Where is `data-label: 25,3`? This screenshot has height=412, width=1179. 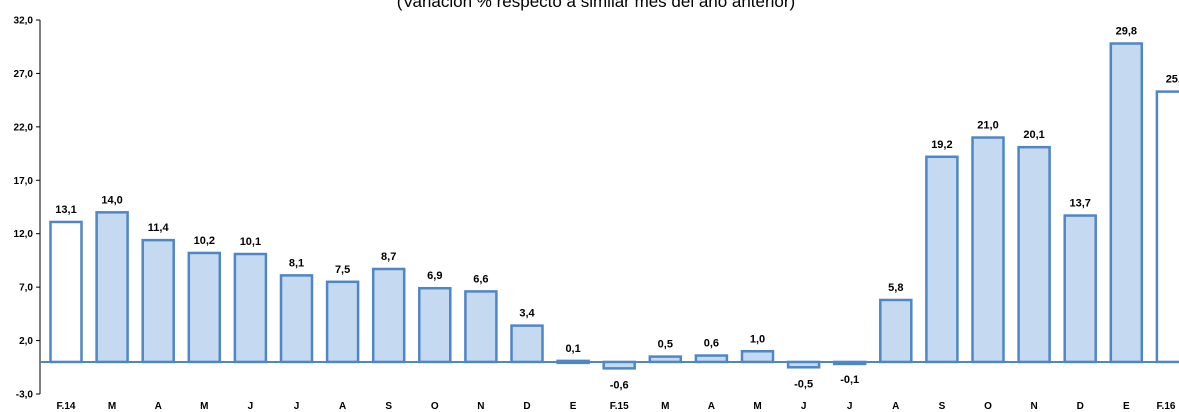
data-label: 25,3 is located at coordinates (1172, 80).